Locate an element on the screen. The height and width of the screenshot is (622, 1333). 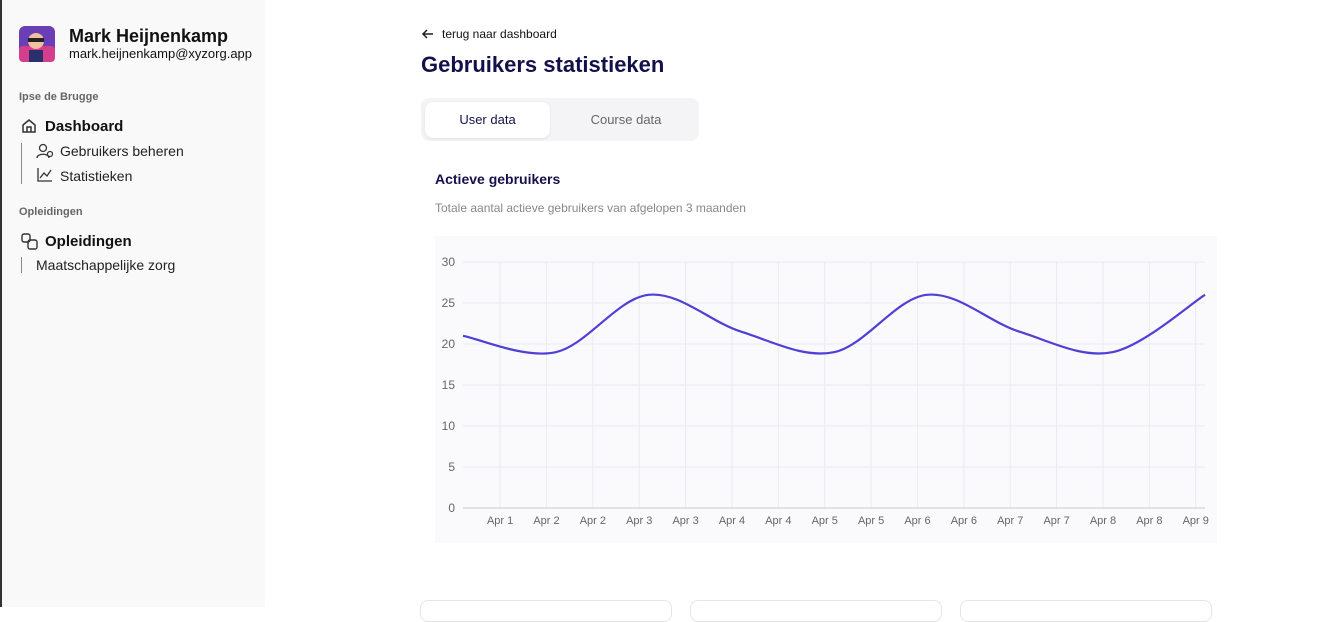
nav-item: Maatschappelijke zorg is located at coordinates (106, 265).